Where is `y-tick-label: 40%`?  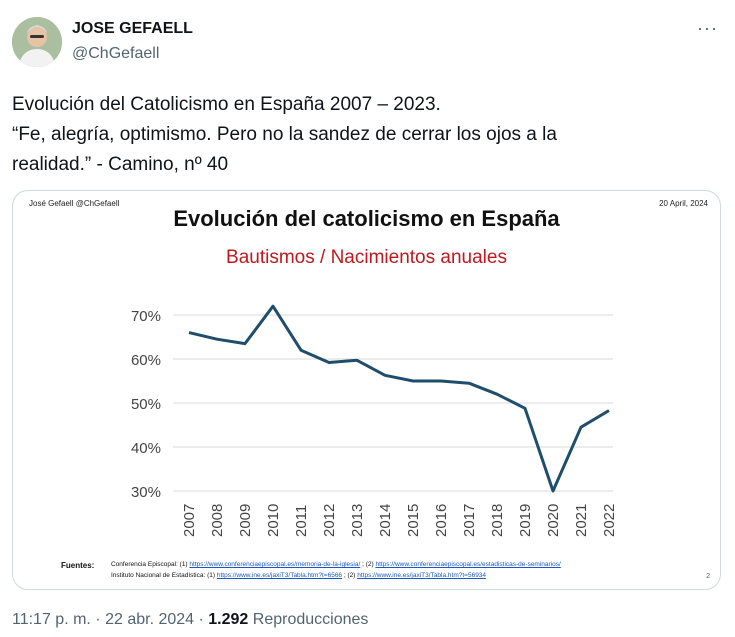
y-tick-label: 40% is located at coordinates (146, 448).